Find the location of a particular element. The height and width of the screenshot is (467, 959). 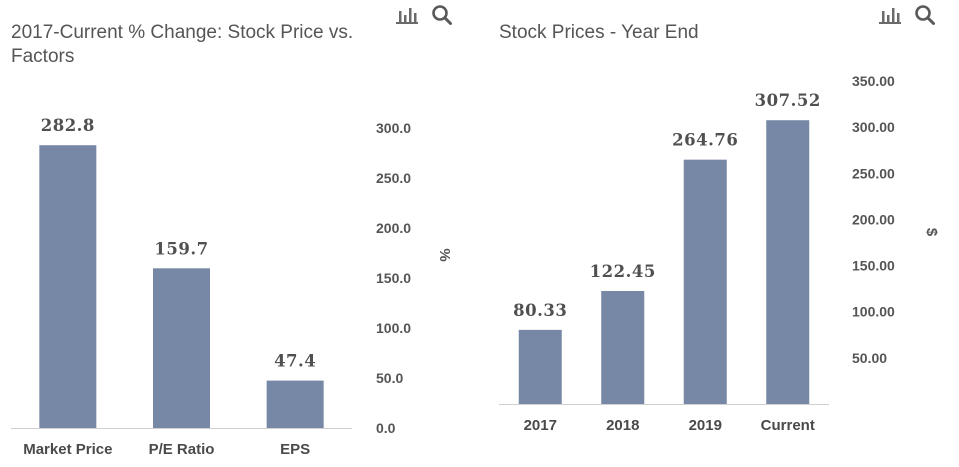

category-label: 2019 is located at coordinates (705, 425).